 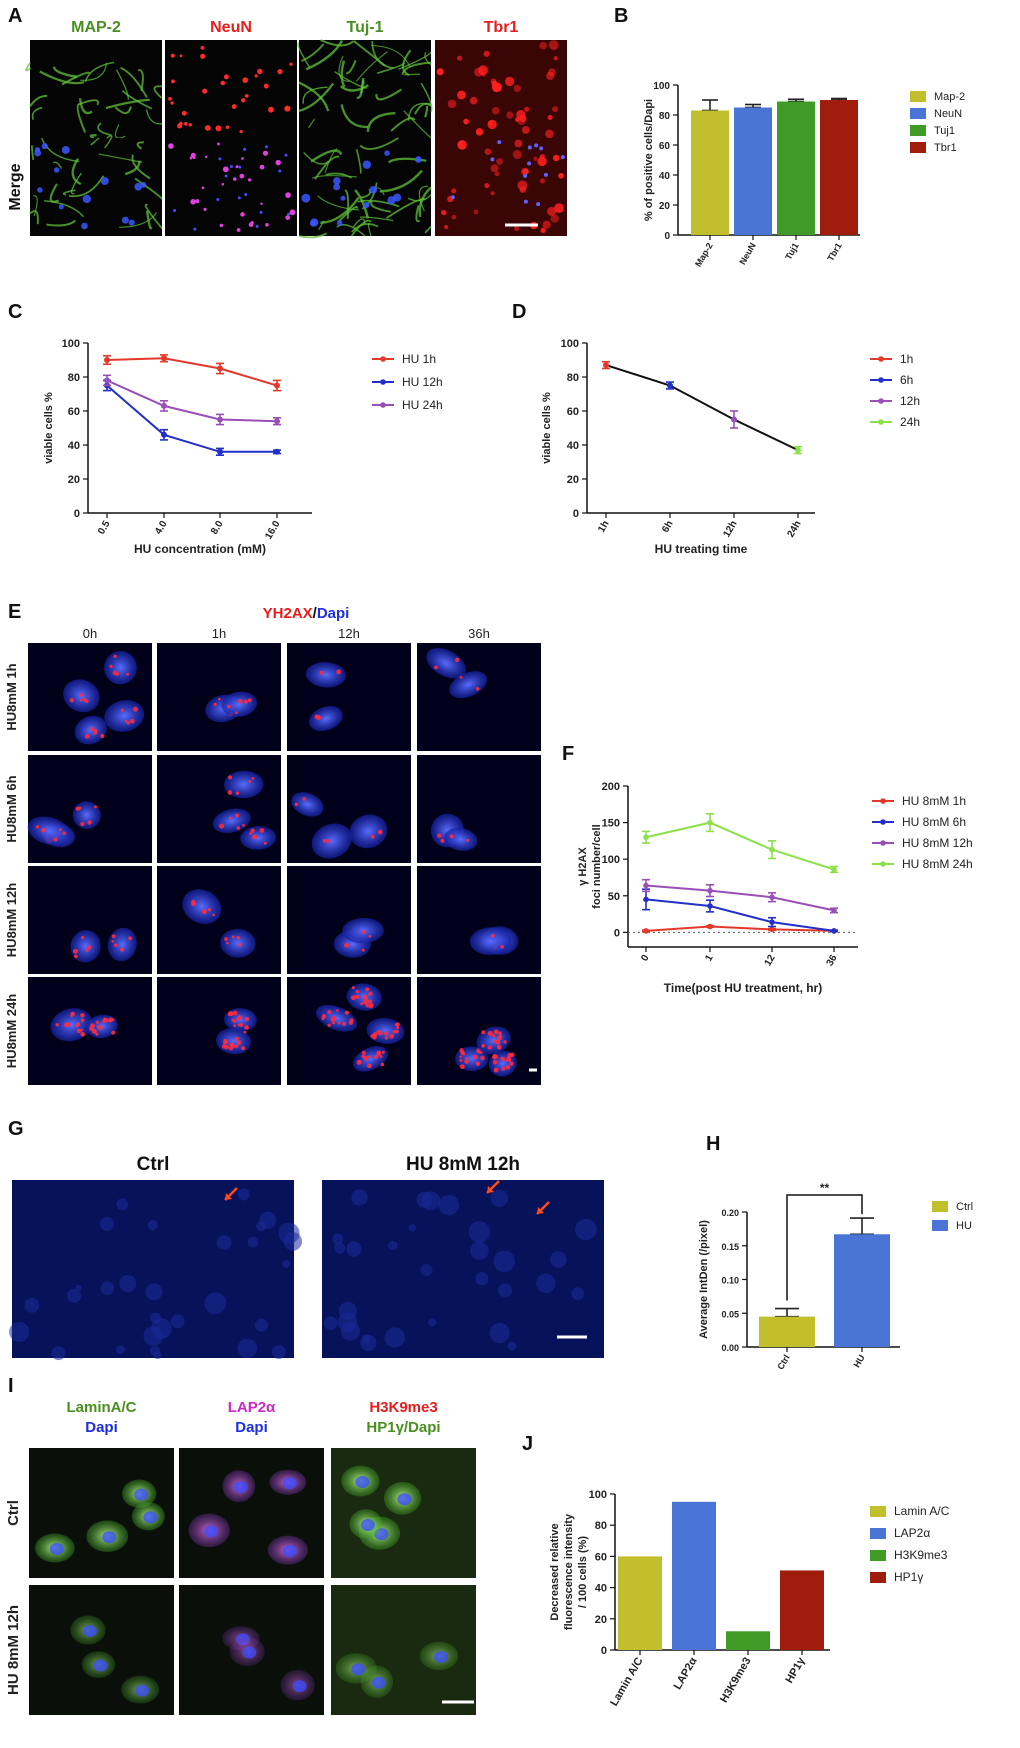 I want to click on y-axis-label: Average IntDen (/pixel), so click(x=704, y=1279).